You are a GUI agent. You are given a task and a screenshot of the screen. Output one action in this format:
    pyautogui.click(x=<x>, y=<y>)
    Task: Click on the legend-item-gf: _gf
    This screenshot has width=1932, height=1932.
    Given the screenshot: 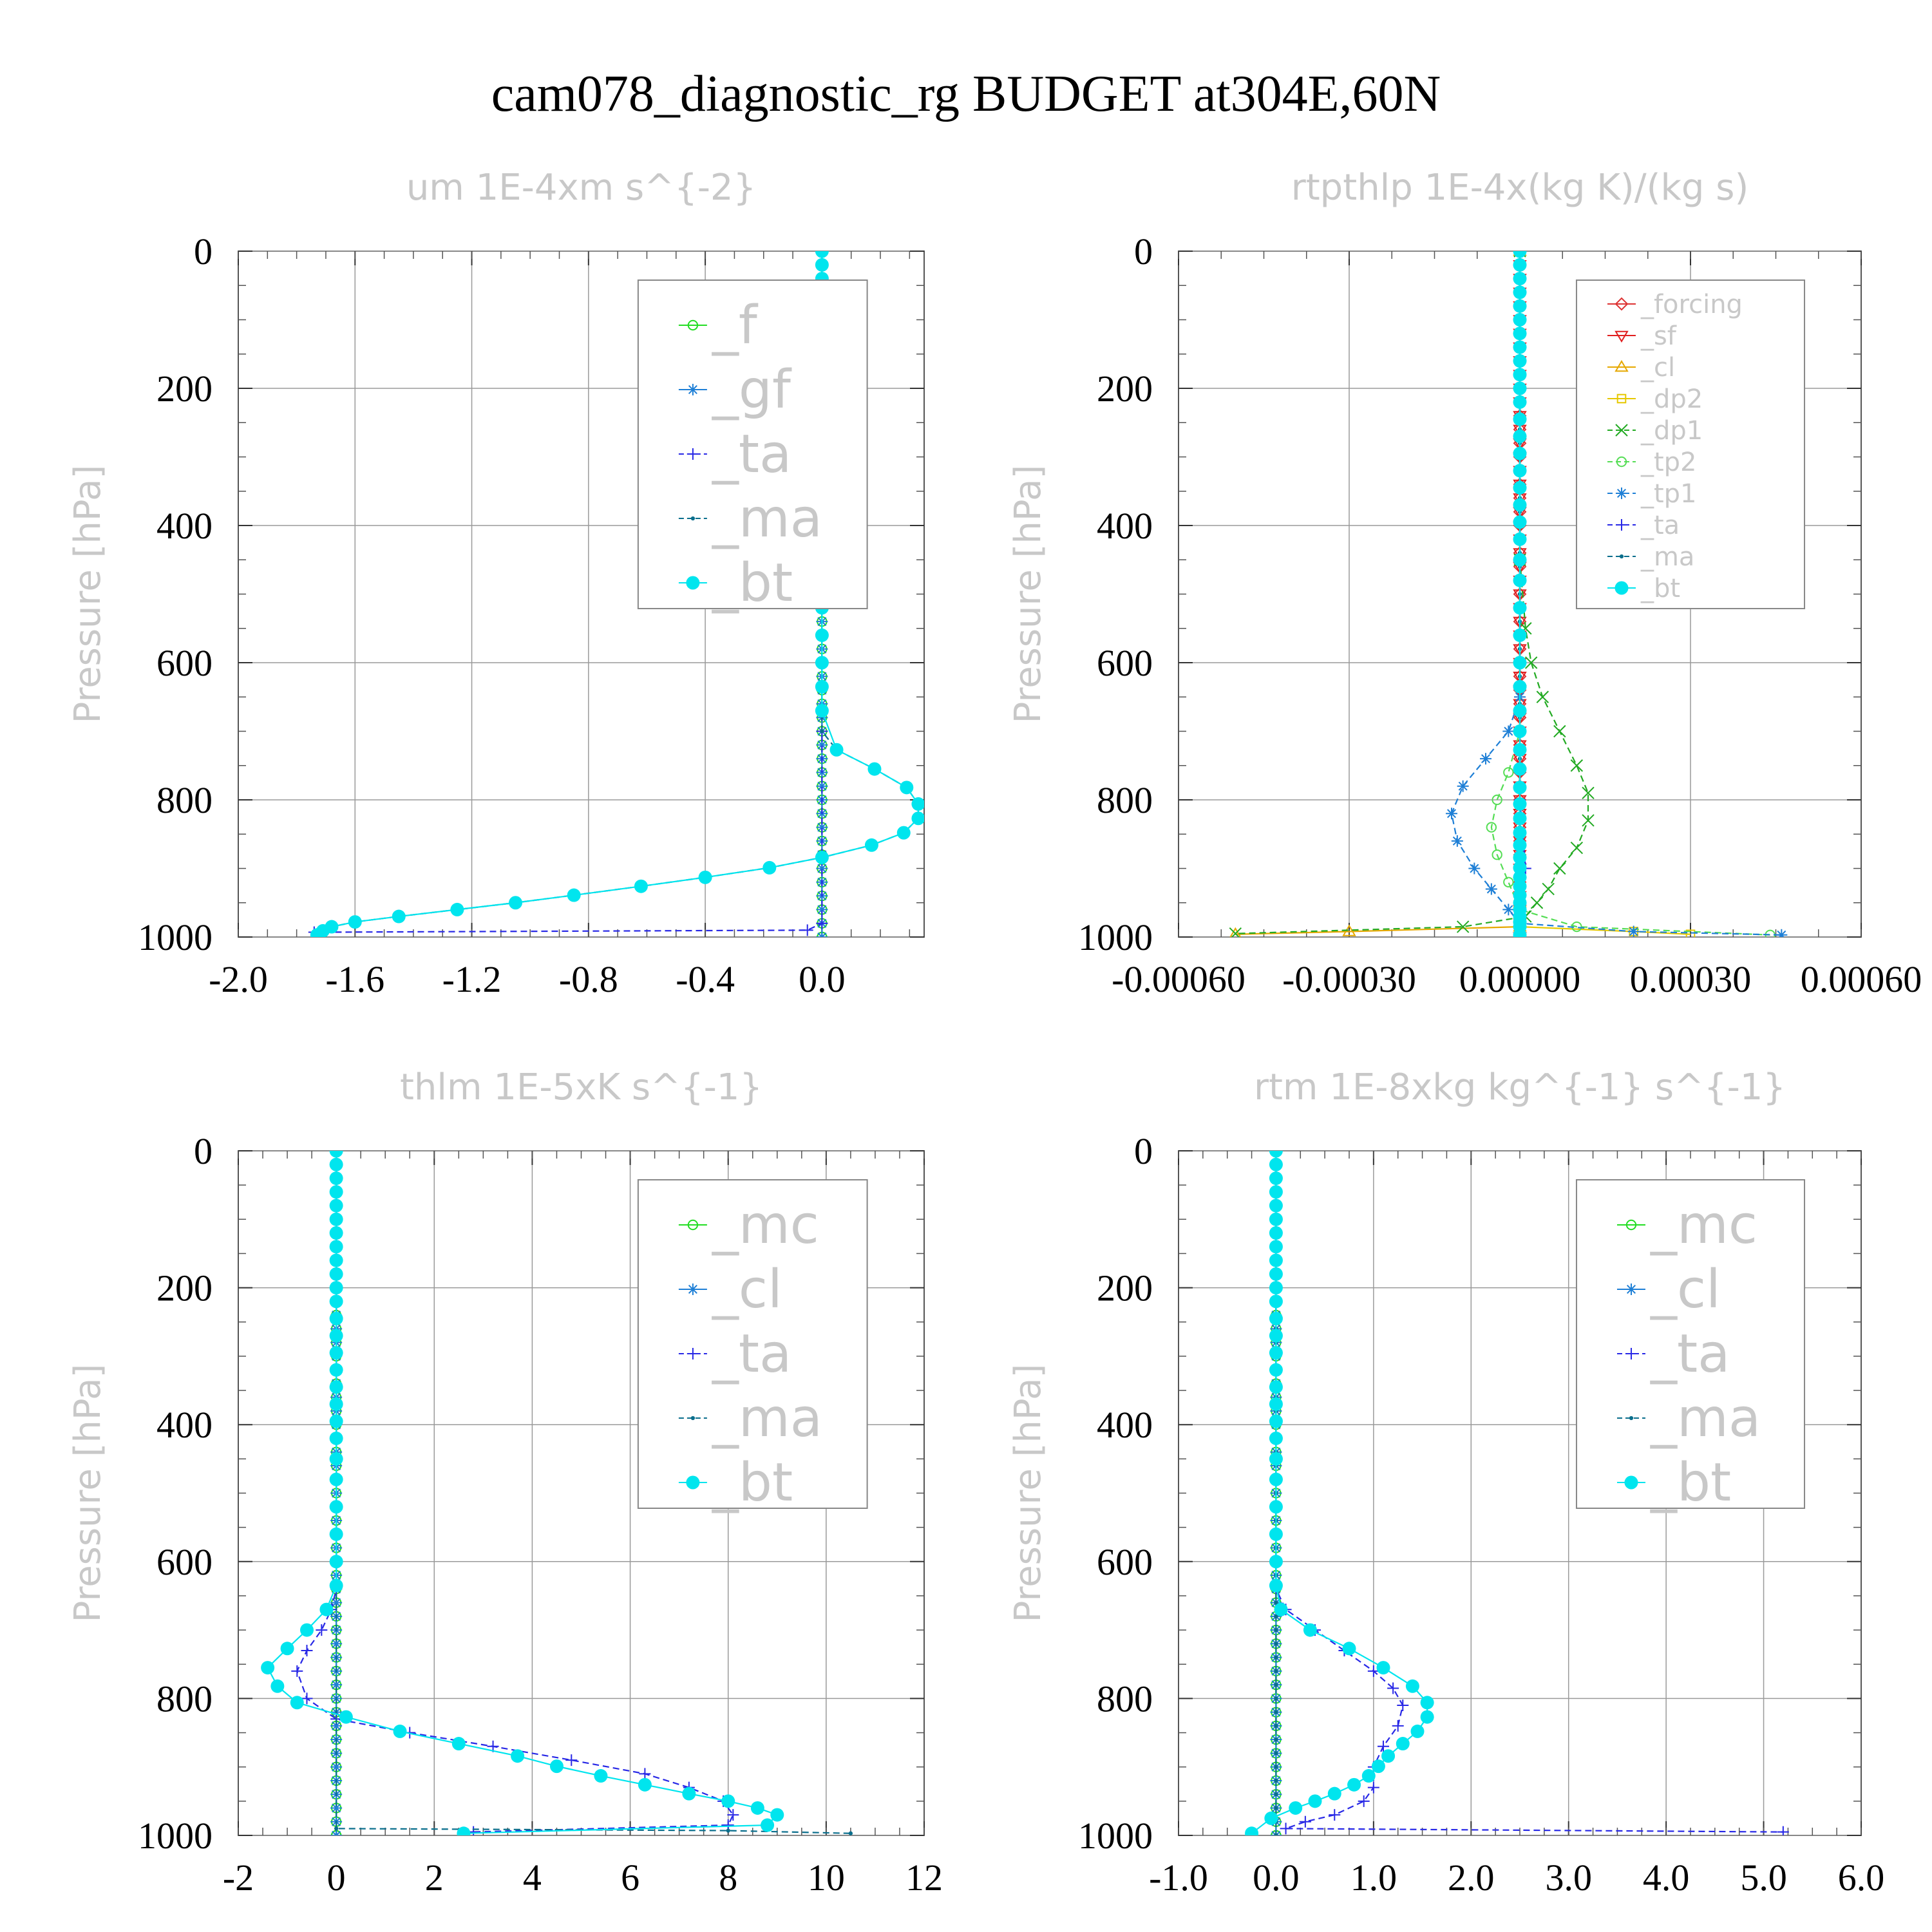 What is the action you would take?
    pyautogui.click(x=735, y=390)
    